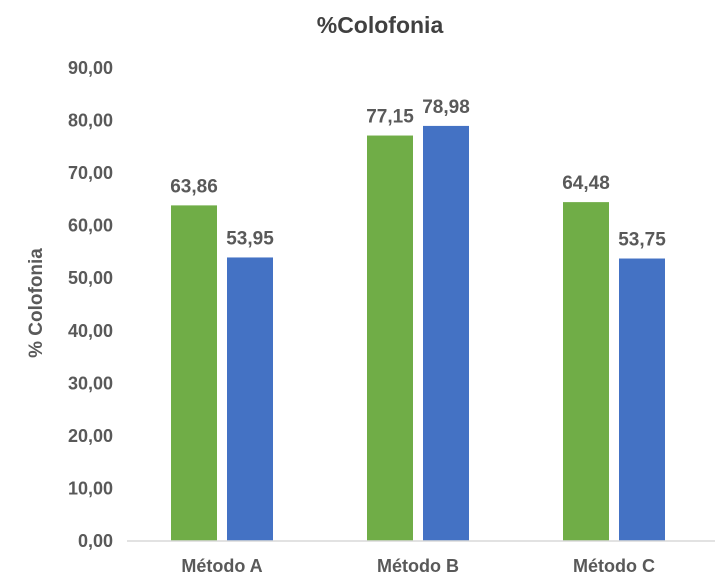  I want to click on y-tick-label: 80,00, so click(90, 121).